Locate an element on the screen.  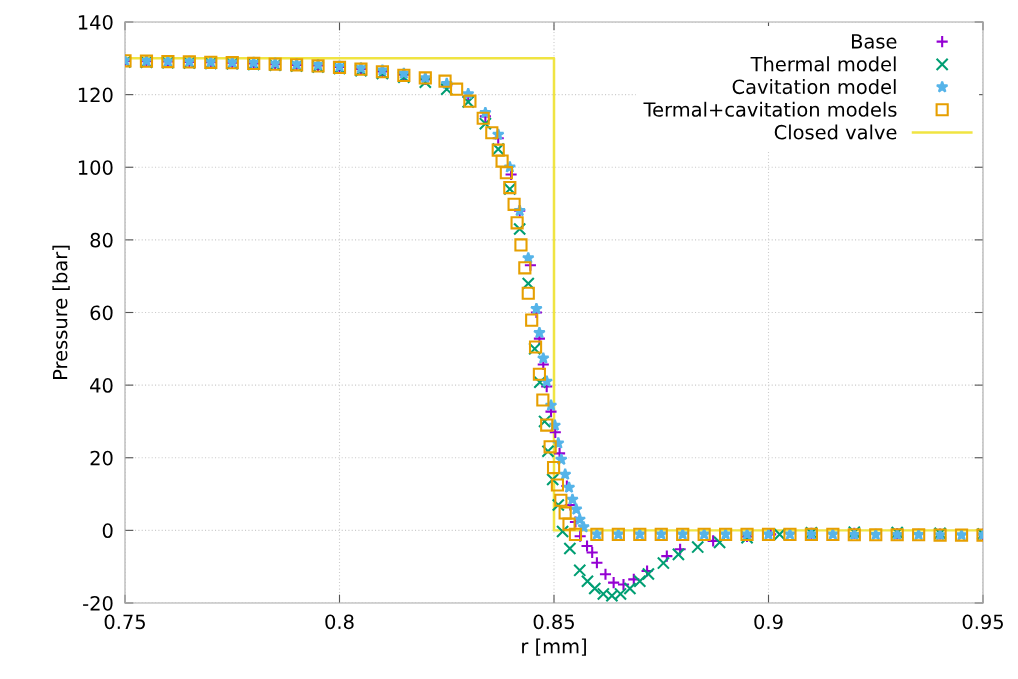
y-tick-label: 20 is located at coordinates (101, 458).